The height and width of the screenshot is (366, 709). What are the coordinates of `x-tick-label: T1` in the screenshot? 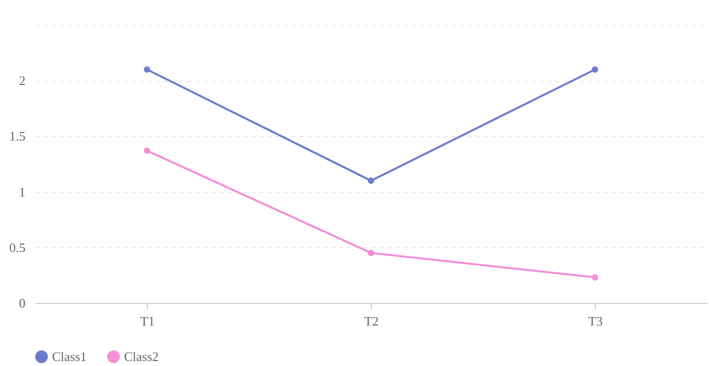 It's located at (147, 321).